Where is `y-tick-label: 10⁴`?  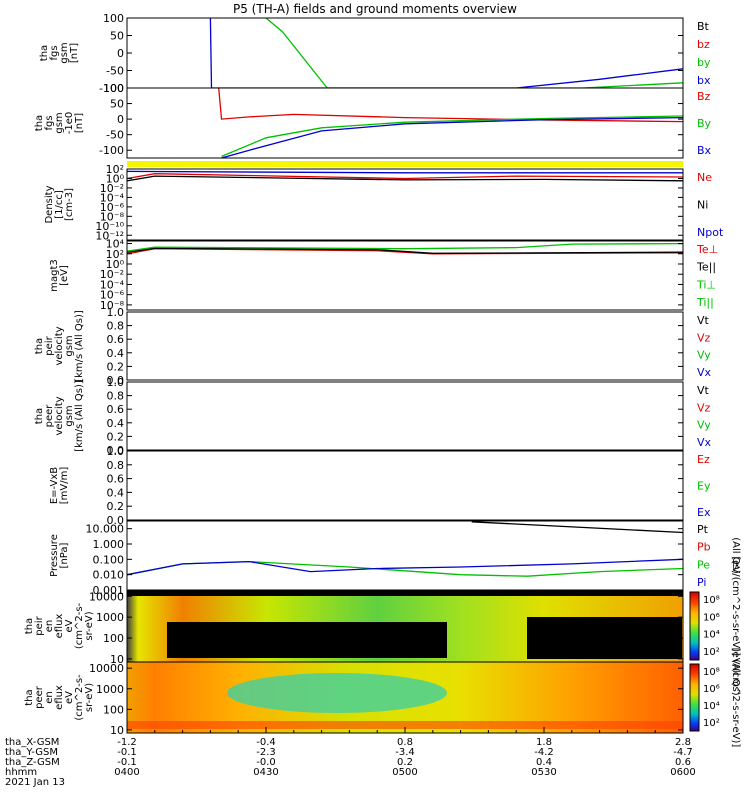 y-tick-label: 10⁴ is located at coordinates (115, 244).